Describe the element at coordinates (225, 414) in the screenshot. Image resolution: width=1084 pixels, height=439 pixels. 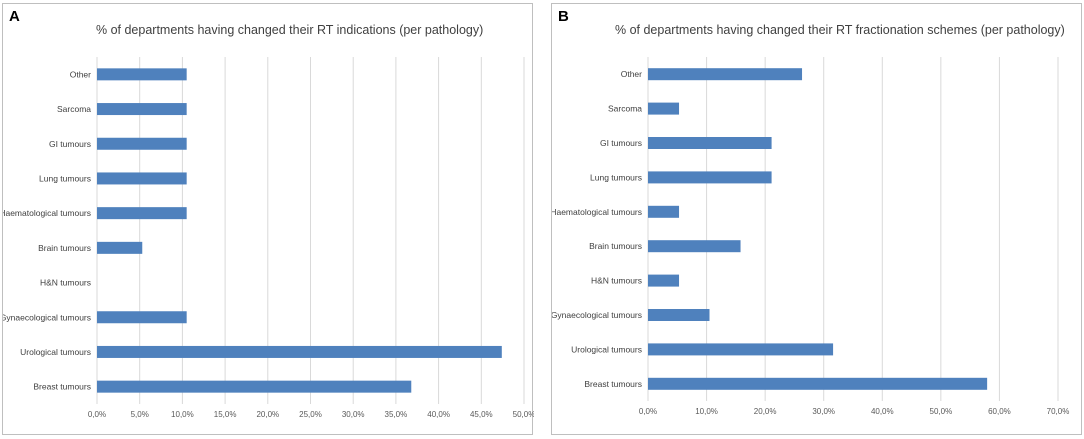
I see `tick-label: 15,0%` at that location.